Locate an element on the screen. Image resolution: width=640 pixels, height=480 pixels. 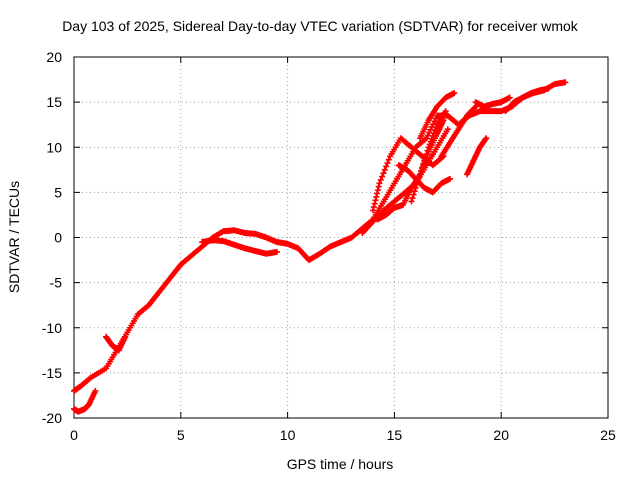
y-tick-label: 5 is located at coordinates (58, 192).